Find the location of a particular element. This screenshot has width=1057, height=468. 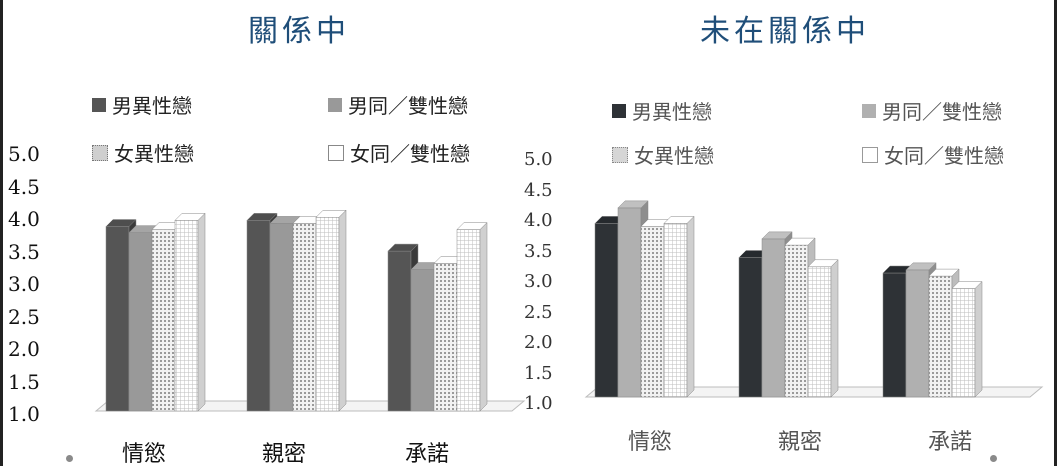

legend-item-left-2: 女異性戀 is located at coordinates (143, 152).